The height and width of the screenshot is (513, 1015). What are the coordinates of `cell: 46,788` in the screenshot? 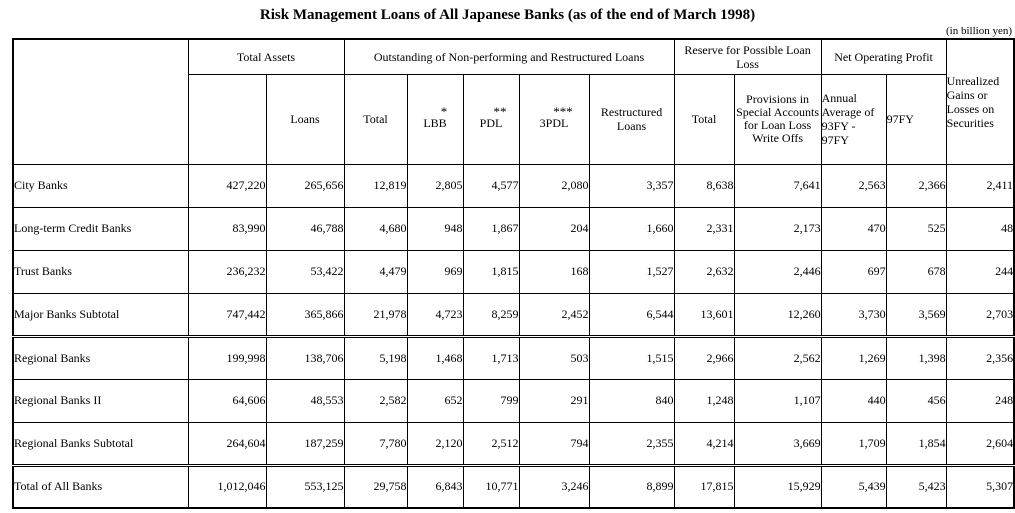 It's located at (305, 228).